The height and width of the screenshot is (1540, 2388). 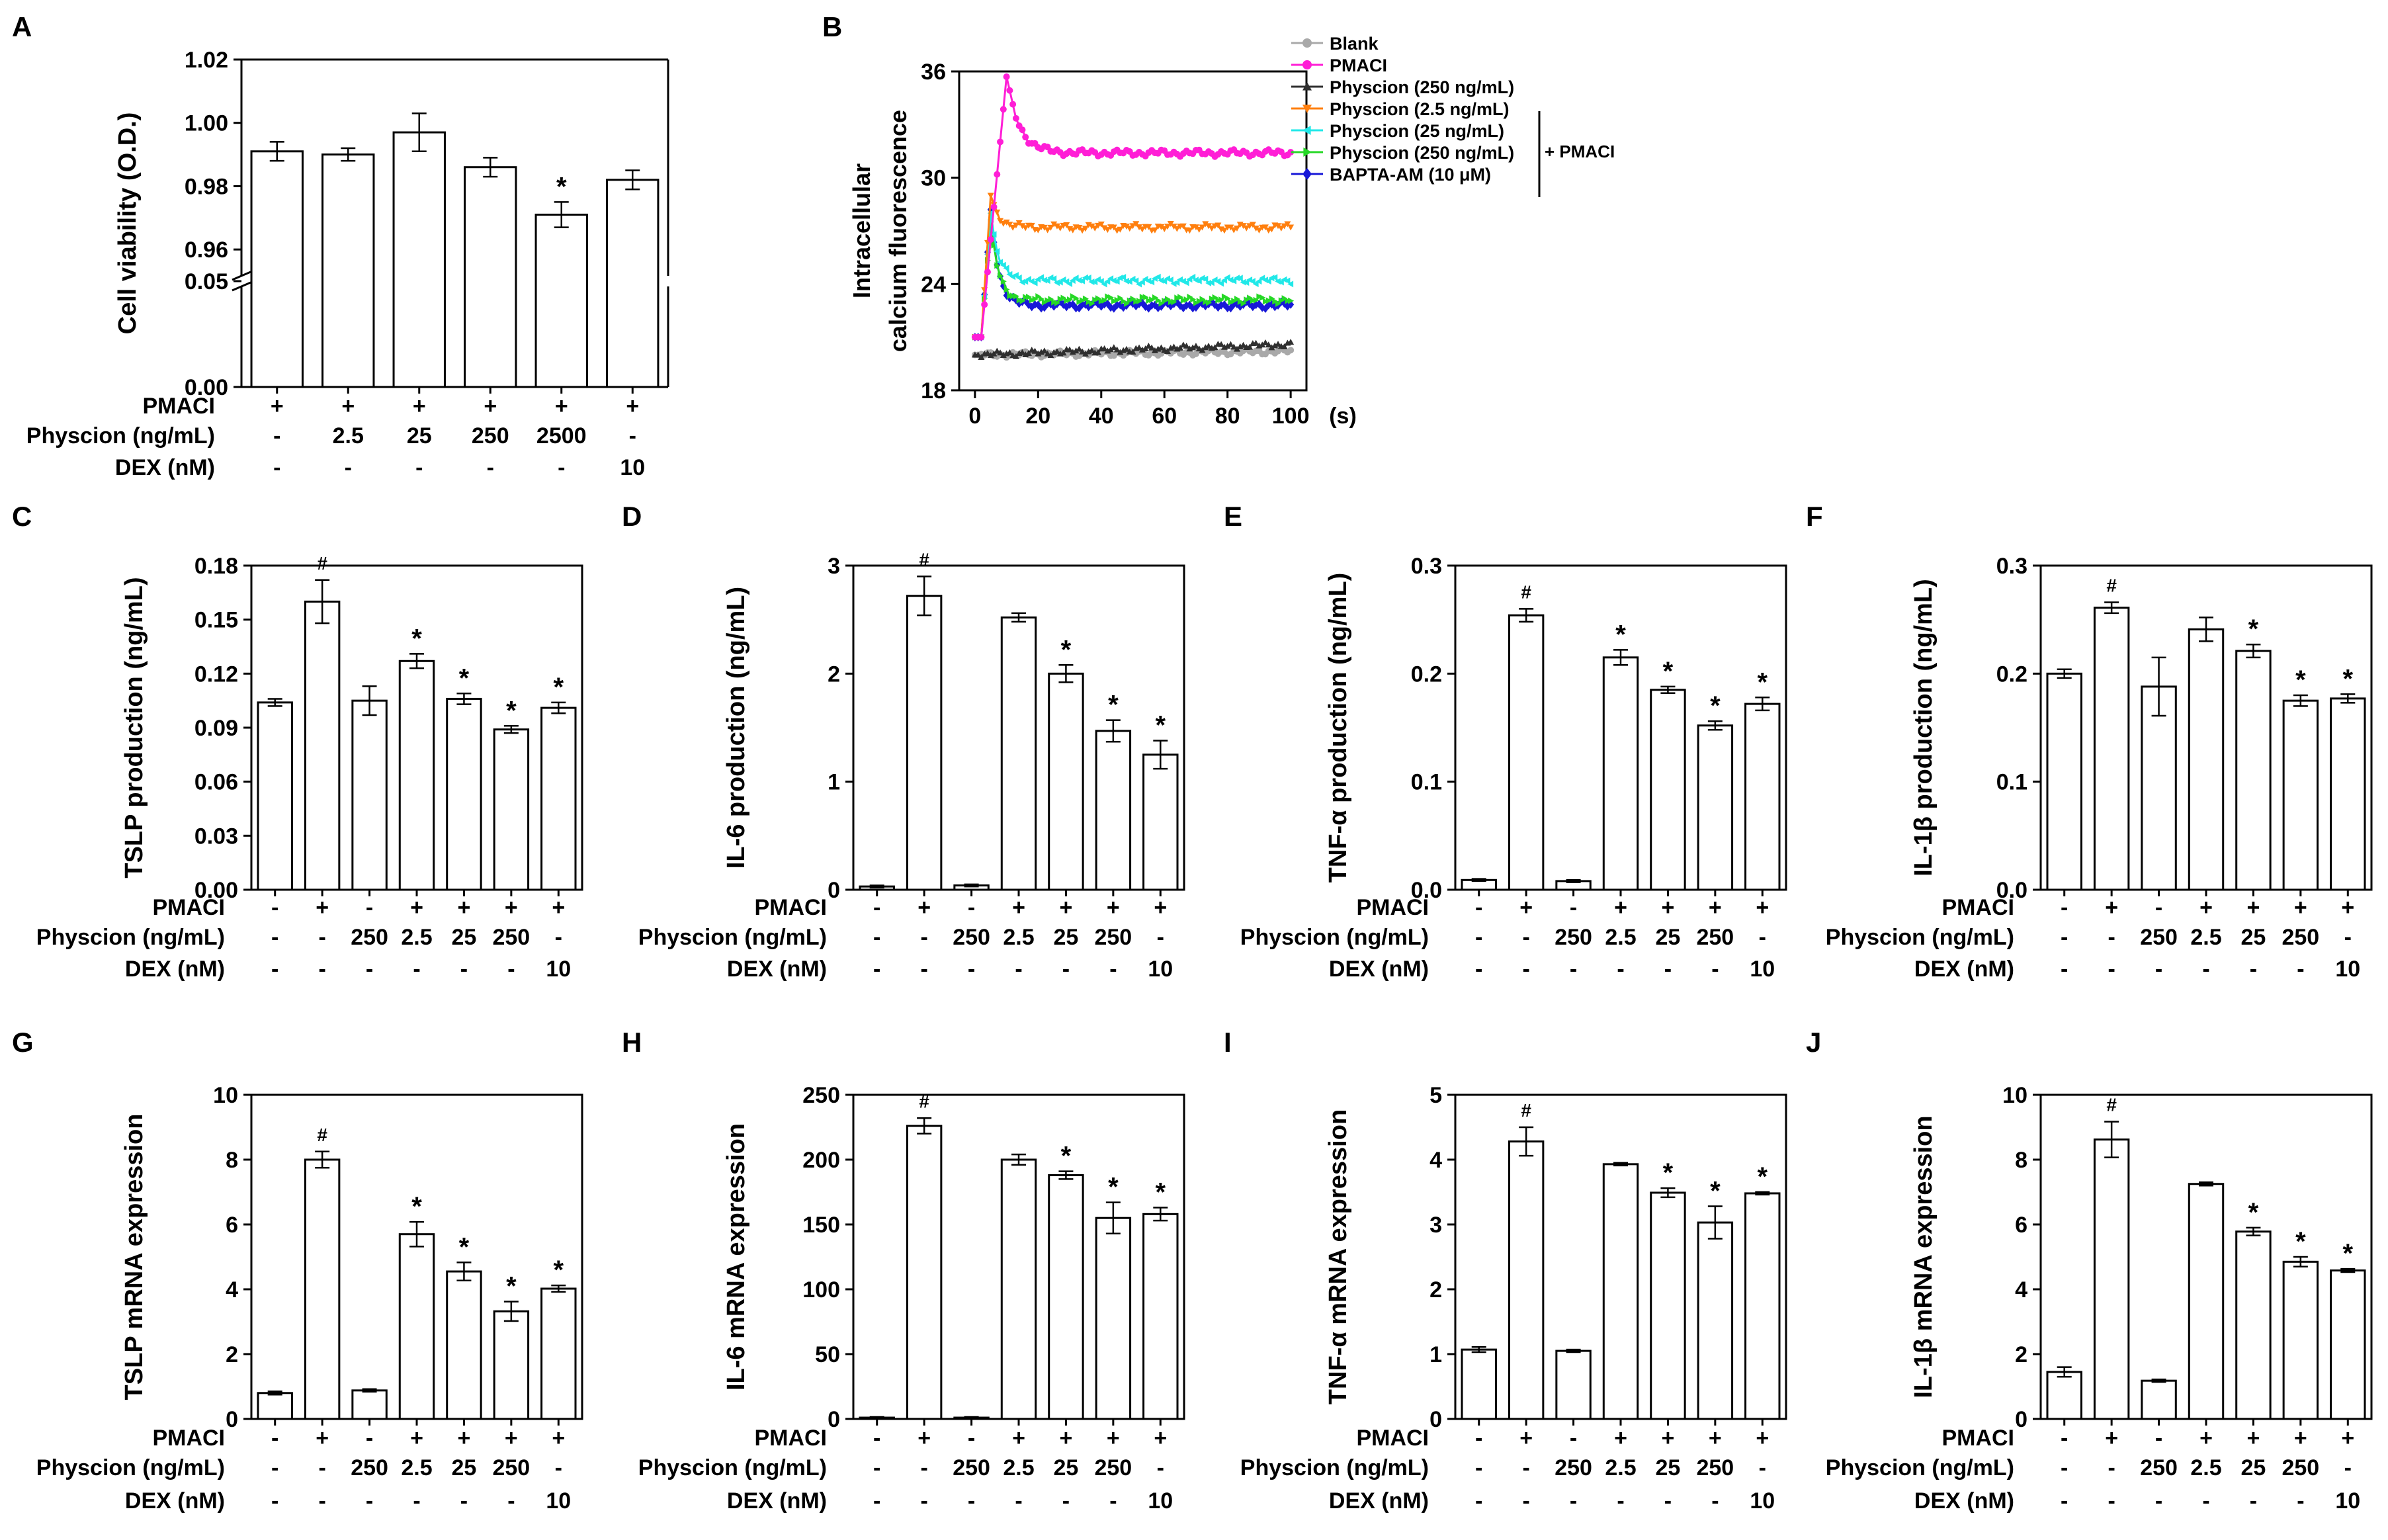 What do you see at coordinates (1228, 416) in the screenshot?
I see `x-tick-label: 80` at bounding box center [1228, 416].